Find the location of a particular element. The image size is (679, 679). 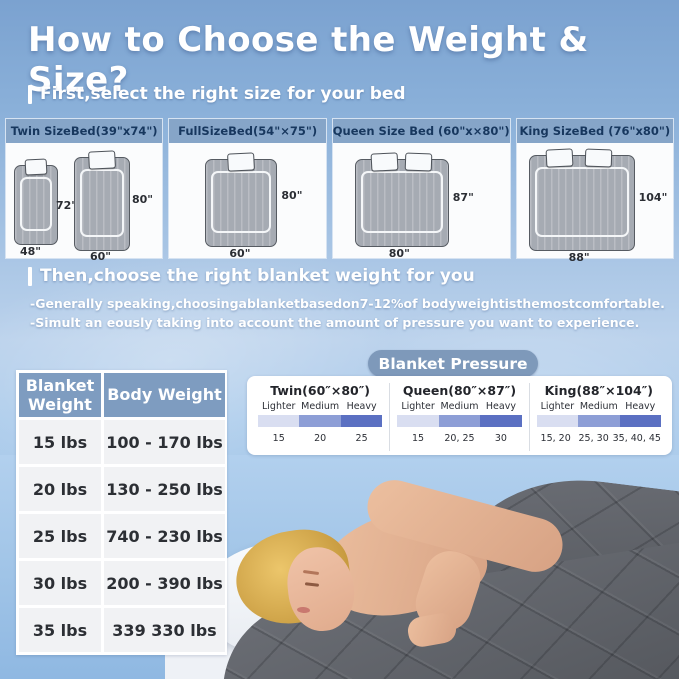

card-twin-body: 72" 48" 80" 60" is located at coordinates (84, 203).